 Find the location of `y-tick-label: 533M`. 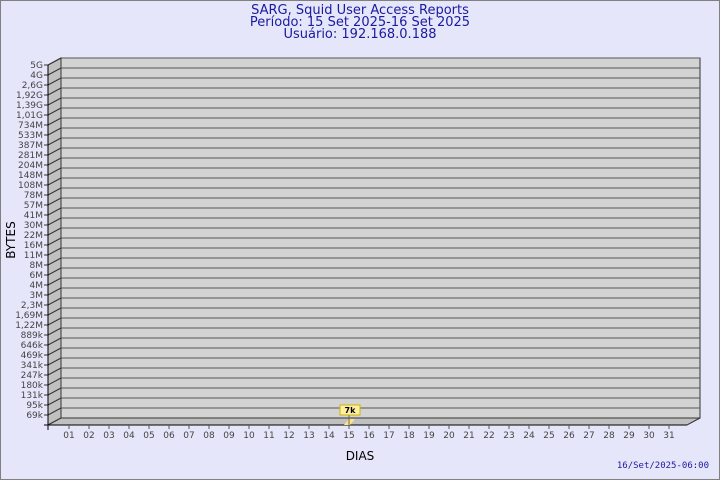

y-tick-label: 533M is located at coordinates (30, 136).